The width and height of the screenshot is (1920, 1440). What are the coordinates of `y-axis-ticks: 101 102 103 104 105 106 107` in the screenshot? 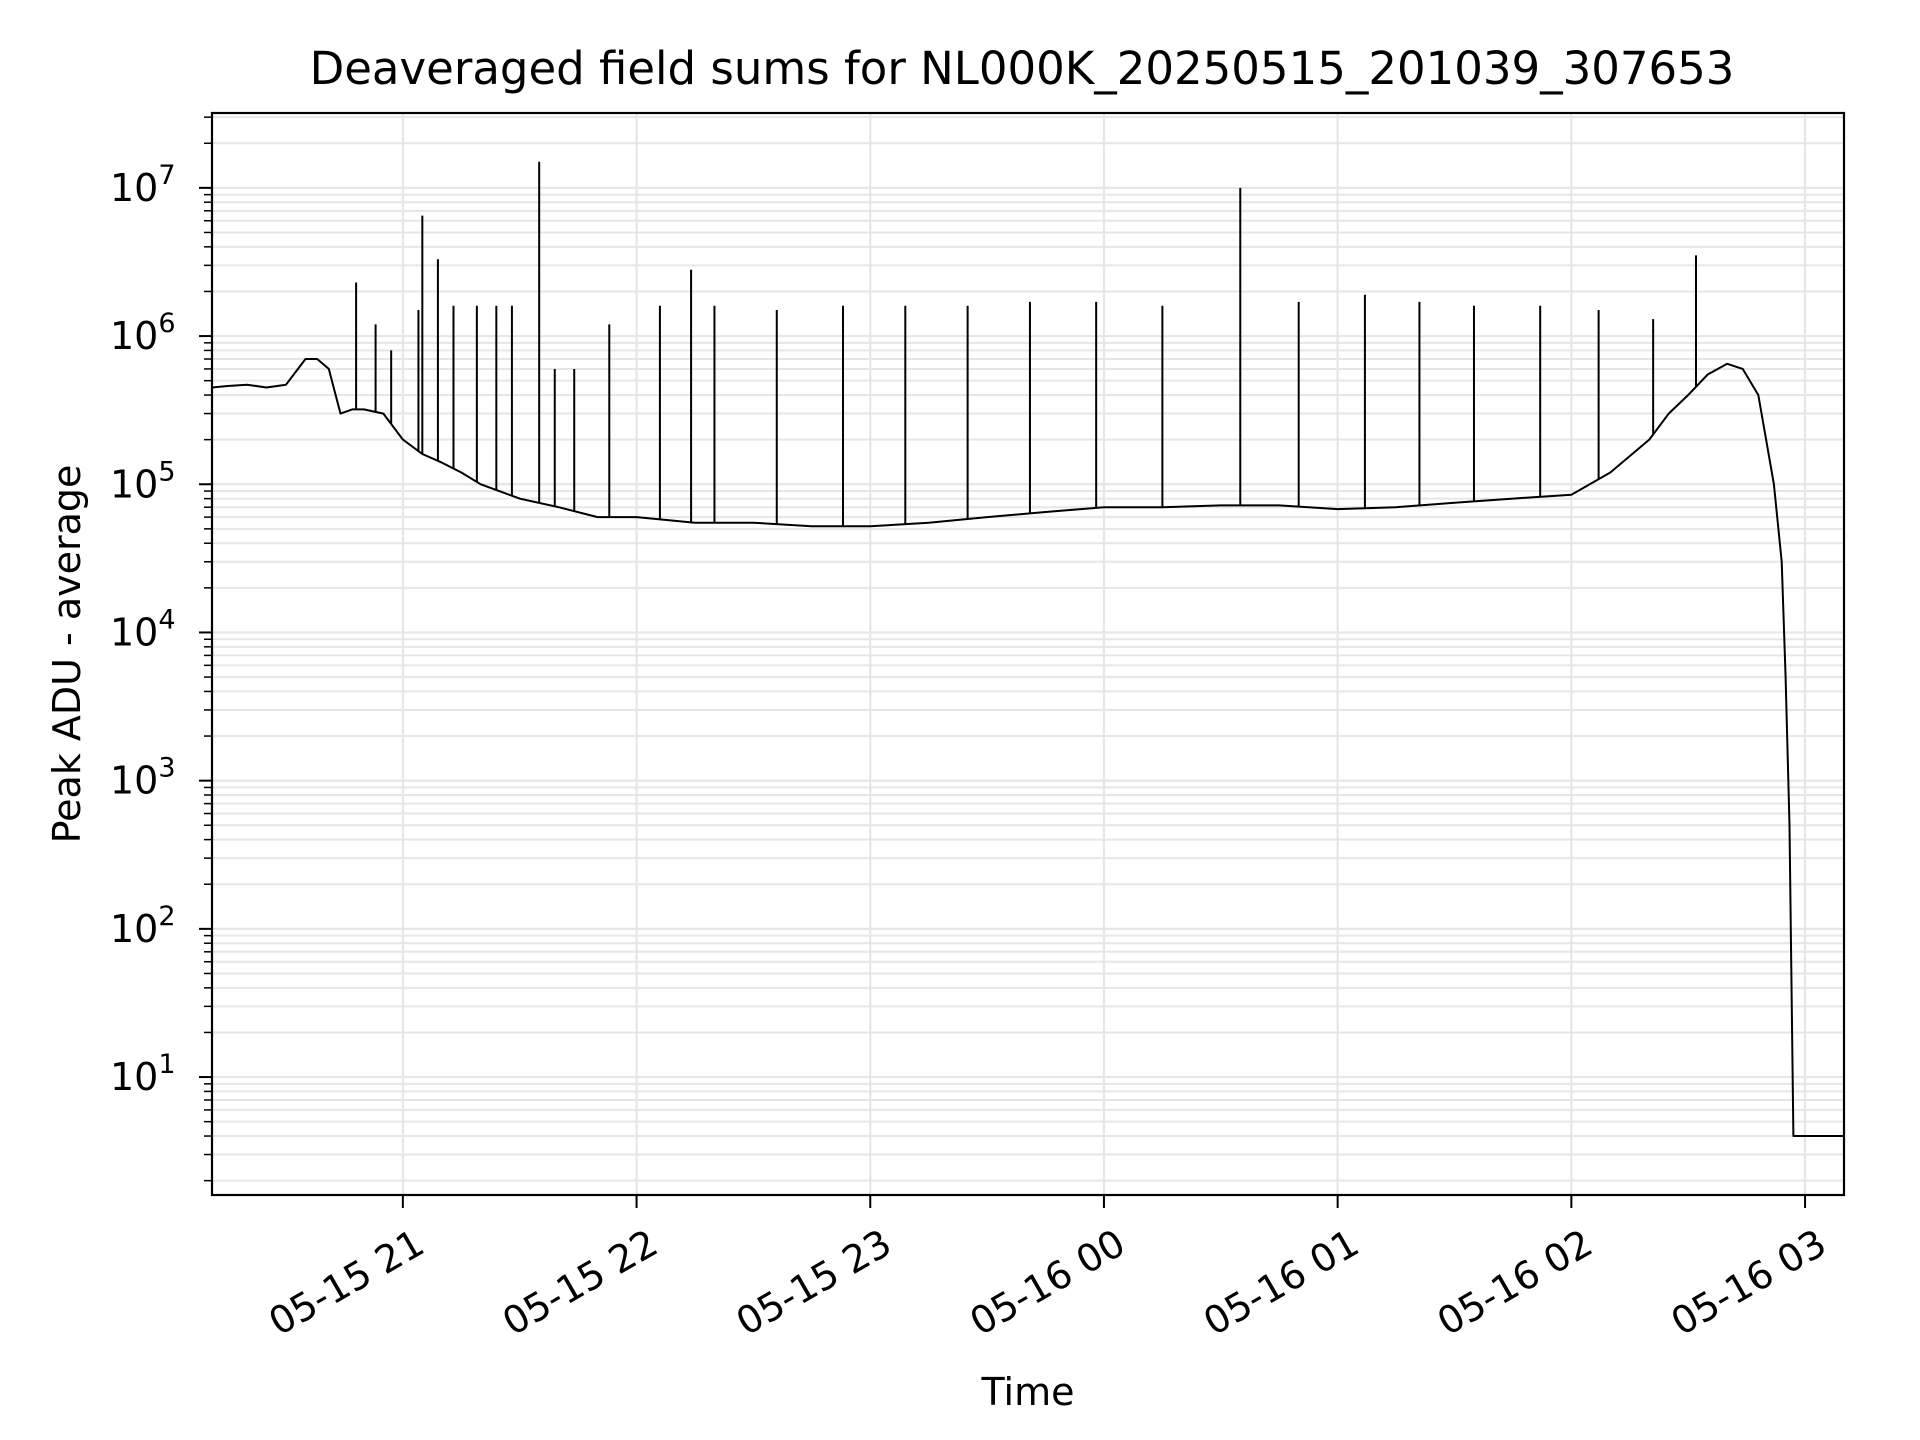 It's located at (161, 649).